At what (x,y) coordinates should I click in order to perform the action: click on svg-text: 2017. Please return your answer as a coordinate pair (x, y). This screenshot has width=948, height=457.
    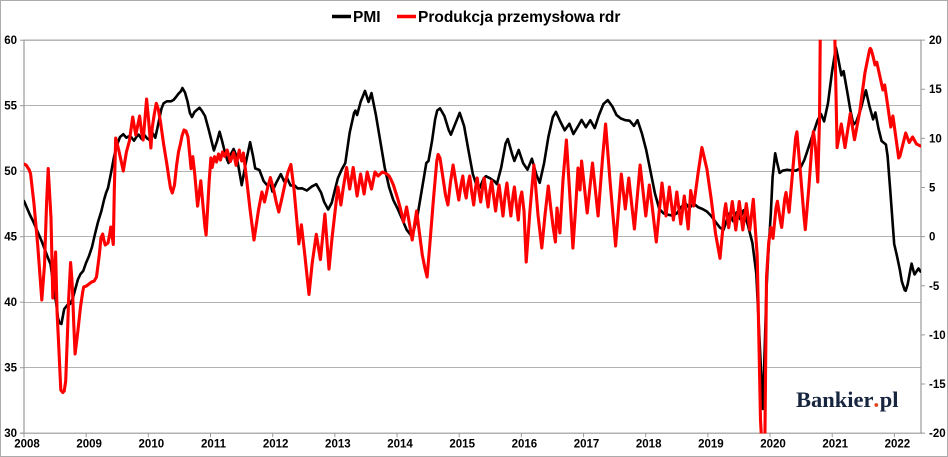
    Looking at the image, I should click on (587, 445).